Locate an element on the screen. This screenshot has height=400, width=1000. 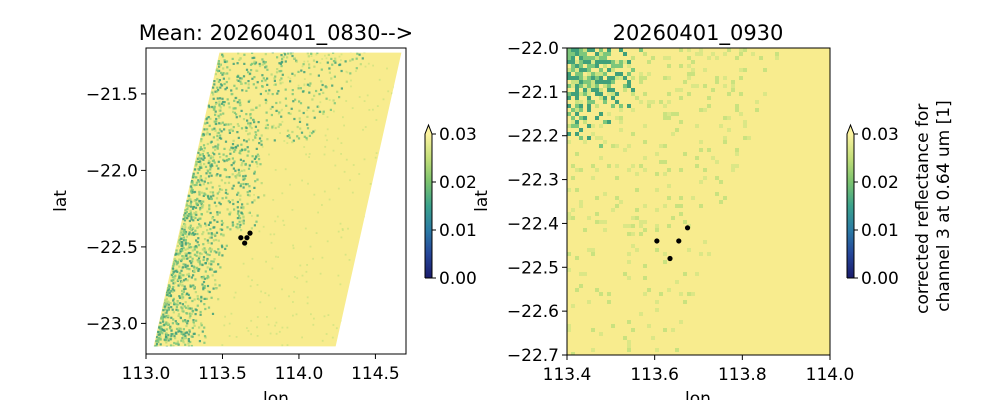
y-tick-label: −23.0 is located at coordinates (112, 324).